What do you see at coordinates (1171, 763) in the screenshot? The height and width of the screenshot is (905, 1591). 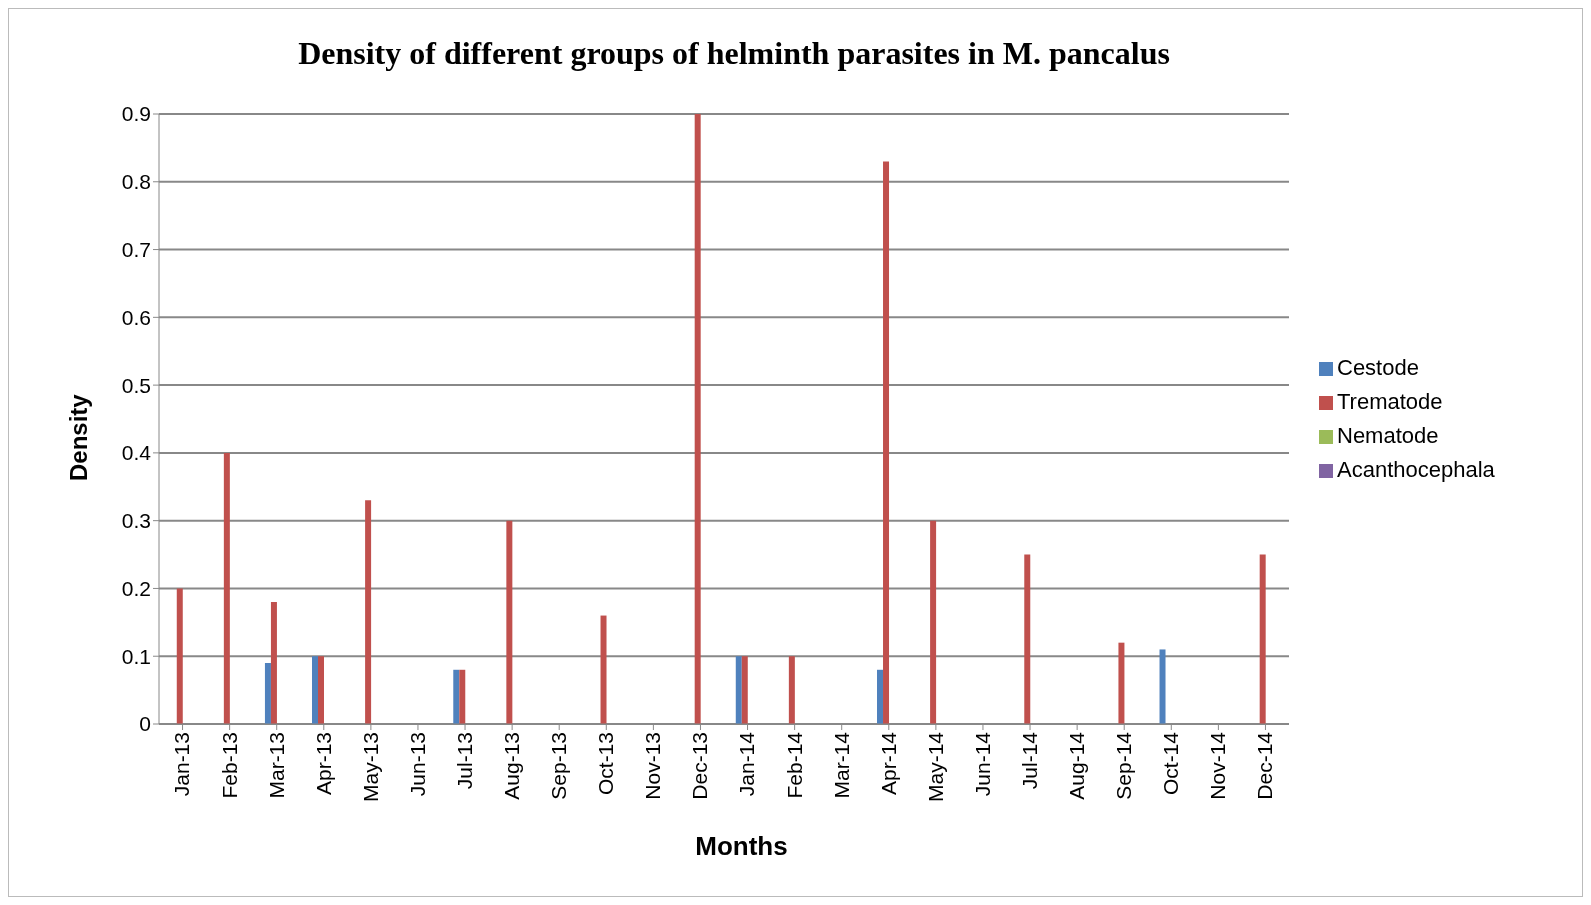 I see `x-tick-label: Oct-14` at bounding box center [1171, 763].